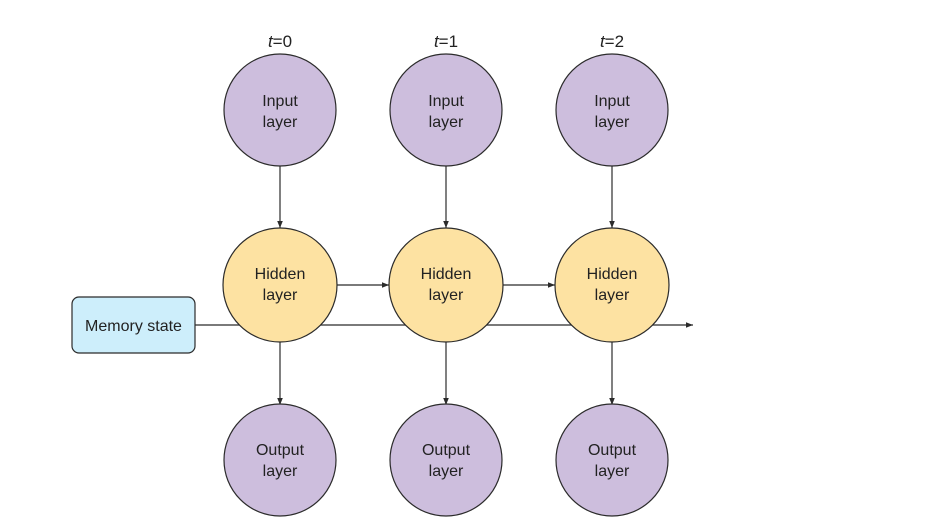 The image size is (951, 532). I want to click on time-step-label: t=1, so click(446, 41).